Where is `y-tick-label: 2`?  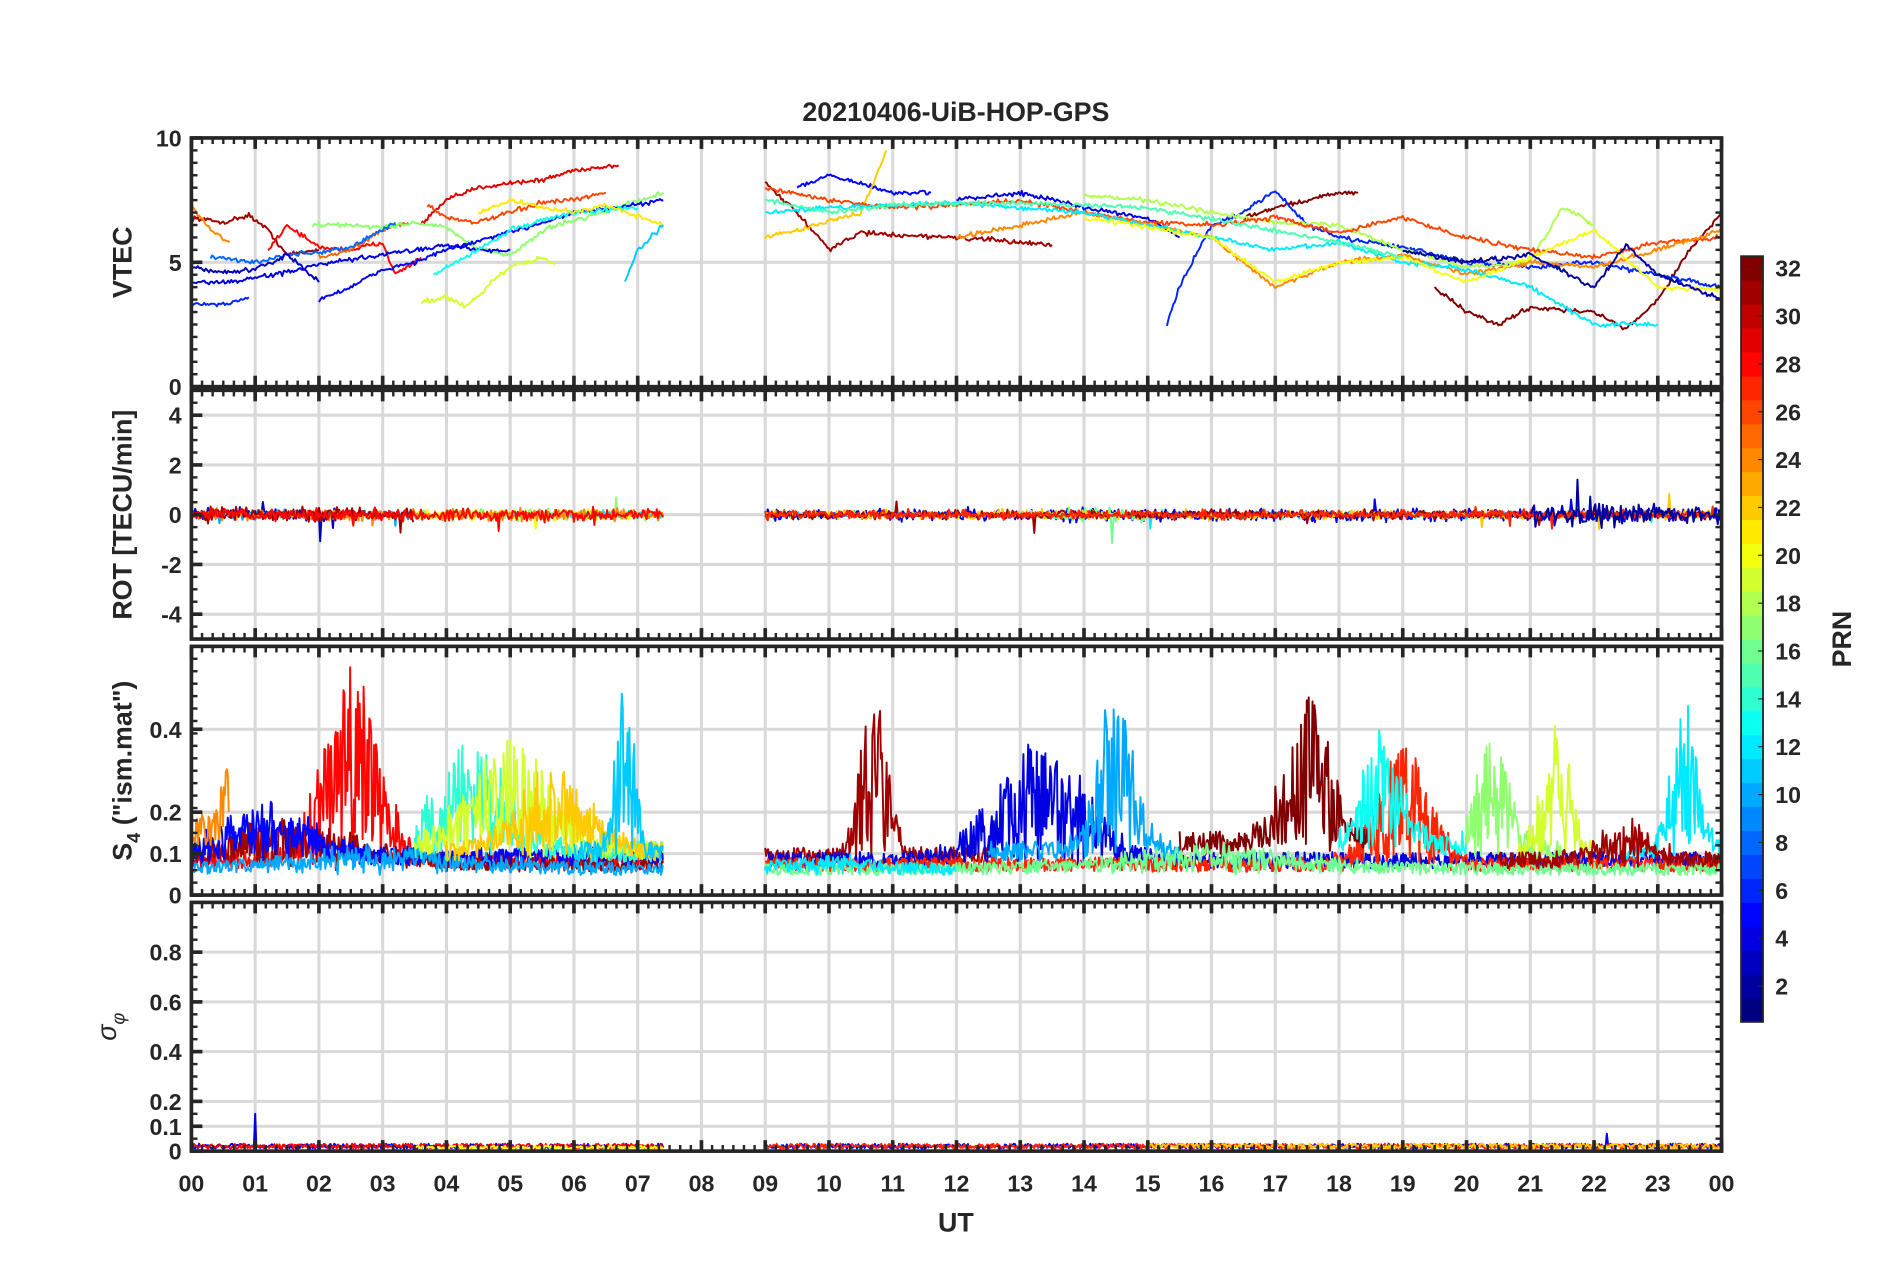 y-tick-label: 2 is located at coordinates (175, 465).